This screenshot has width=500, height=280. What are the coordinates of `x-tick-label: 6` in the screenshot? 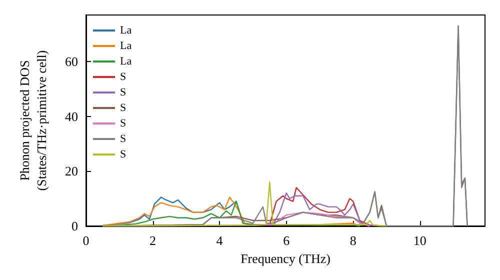 It's located at (286, 240).